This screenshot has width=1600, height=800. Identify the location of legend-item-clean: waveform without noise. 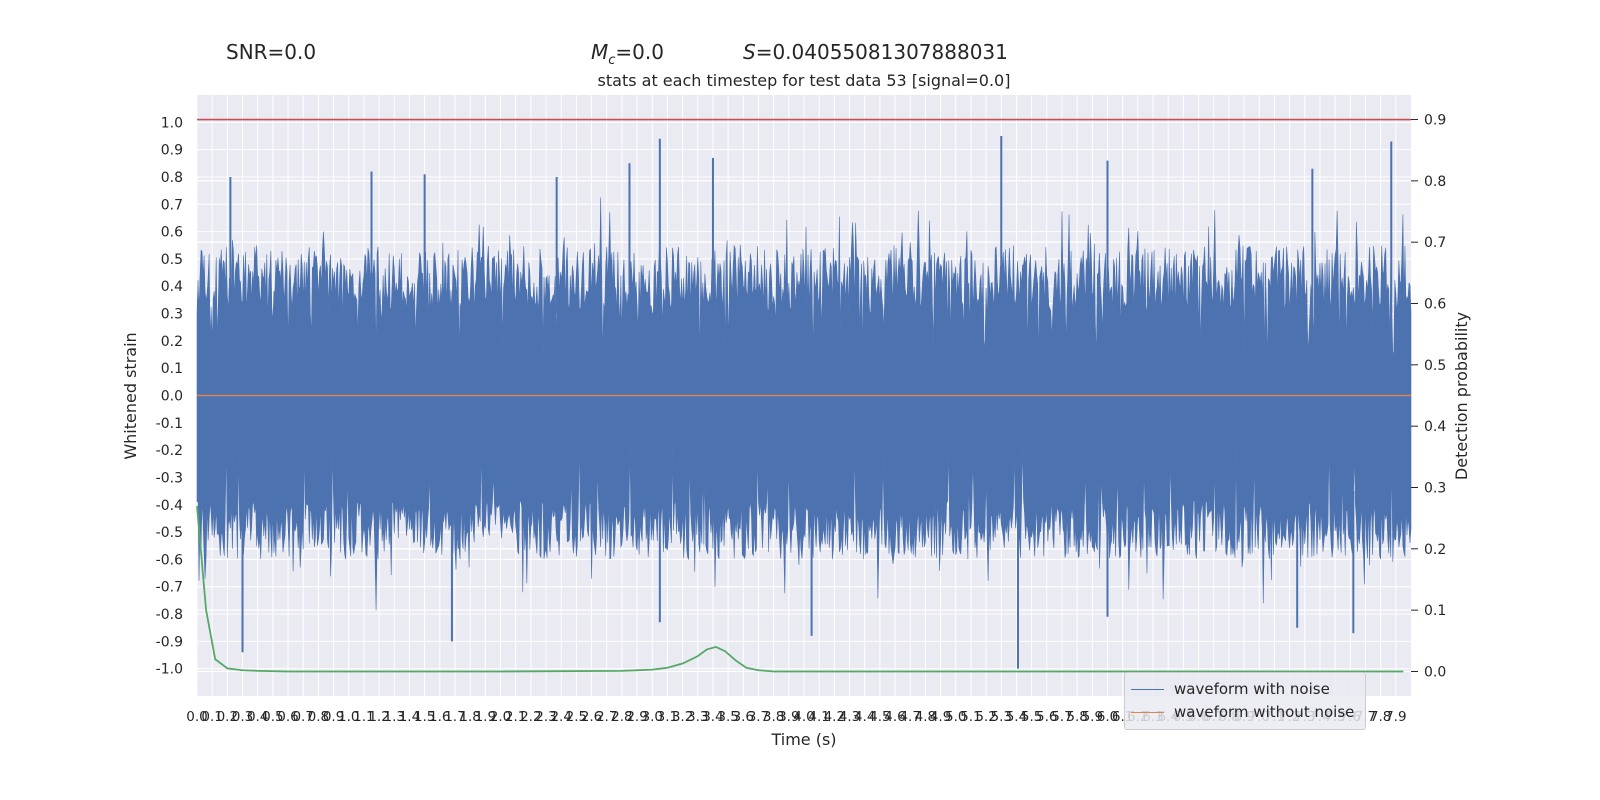
(1242, 712).